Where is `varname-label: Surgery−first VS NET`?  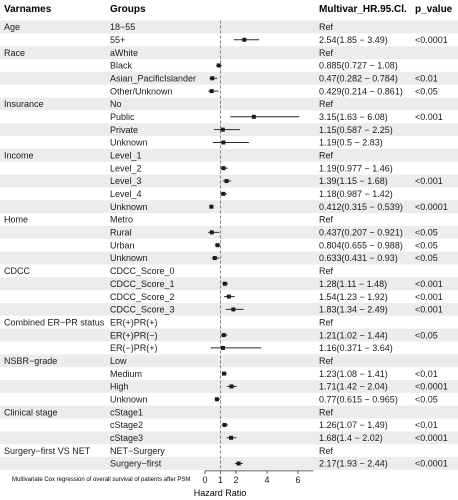 varname-label: Surgery−first VS NET is located at coordinates (47, 451).